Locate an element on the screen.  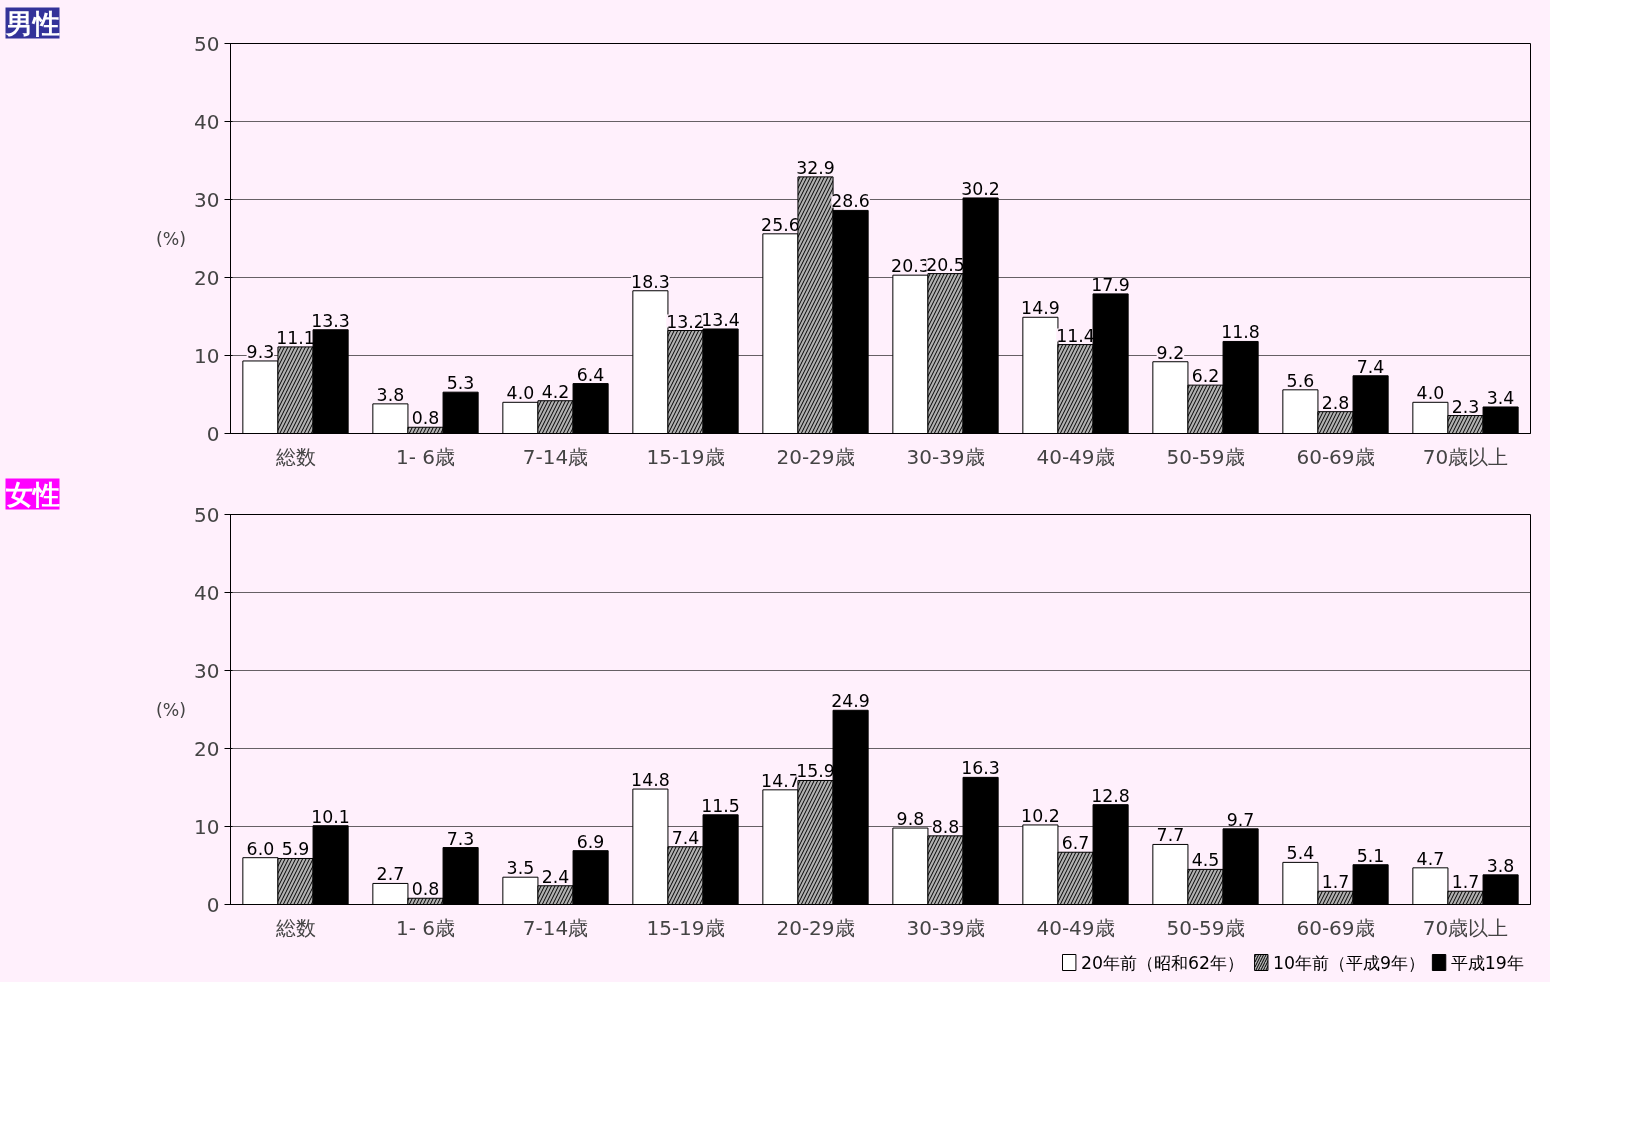
data-label: 9.8 is located at coordinates (910, 819).